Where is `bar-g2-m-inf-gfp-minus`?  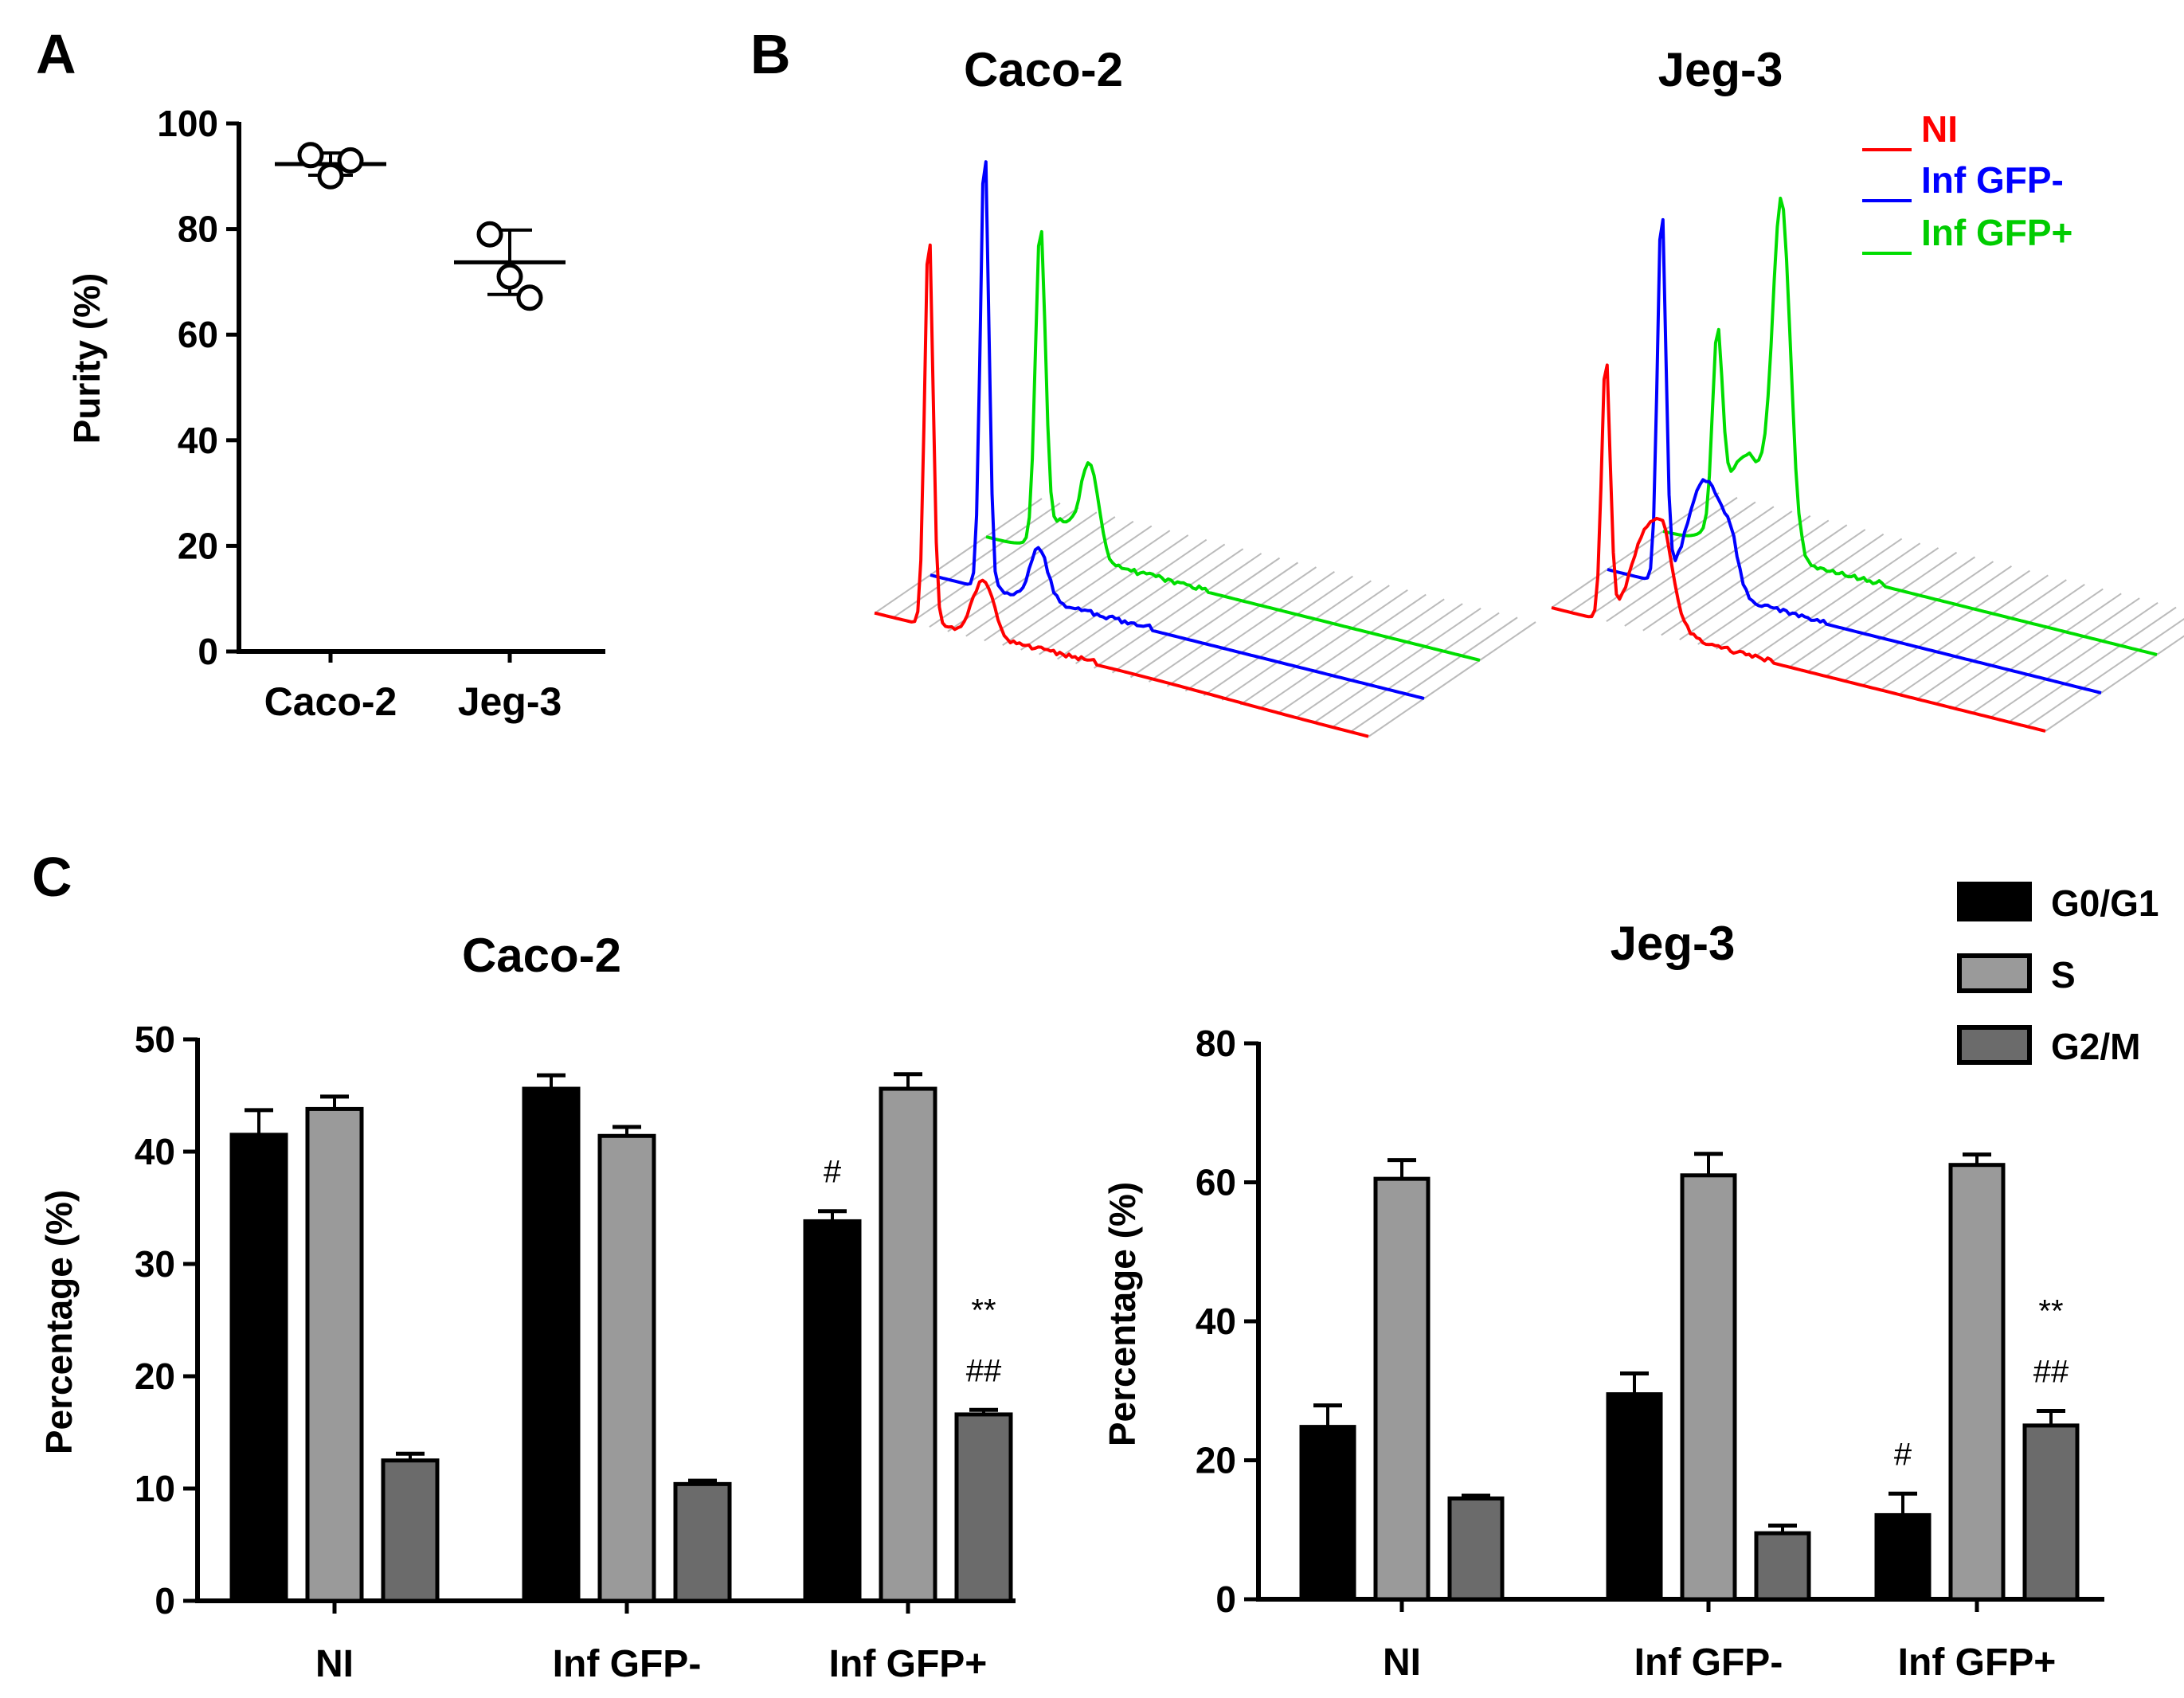 bar-g2-m-inf-gfp-minus is located at coordinates (1782, 1566).